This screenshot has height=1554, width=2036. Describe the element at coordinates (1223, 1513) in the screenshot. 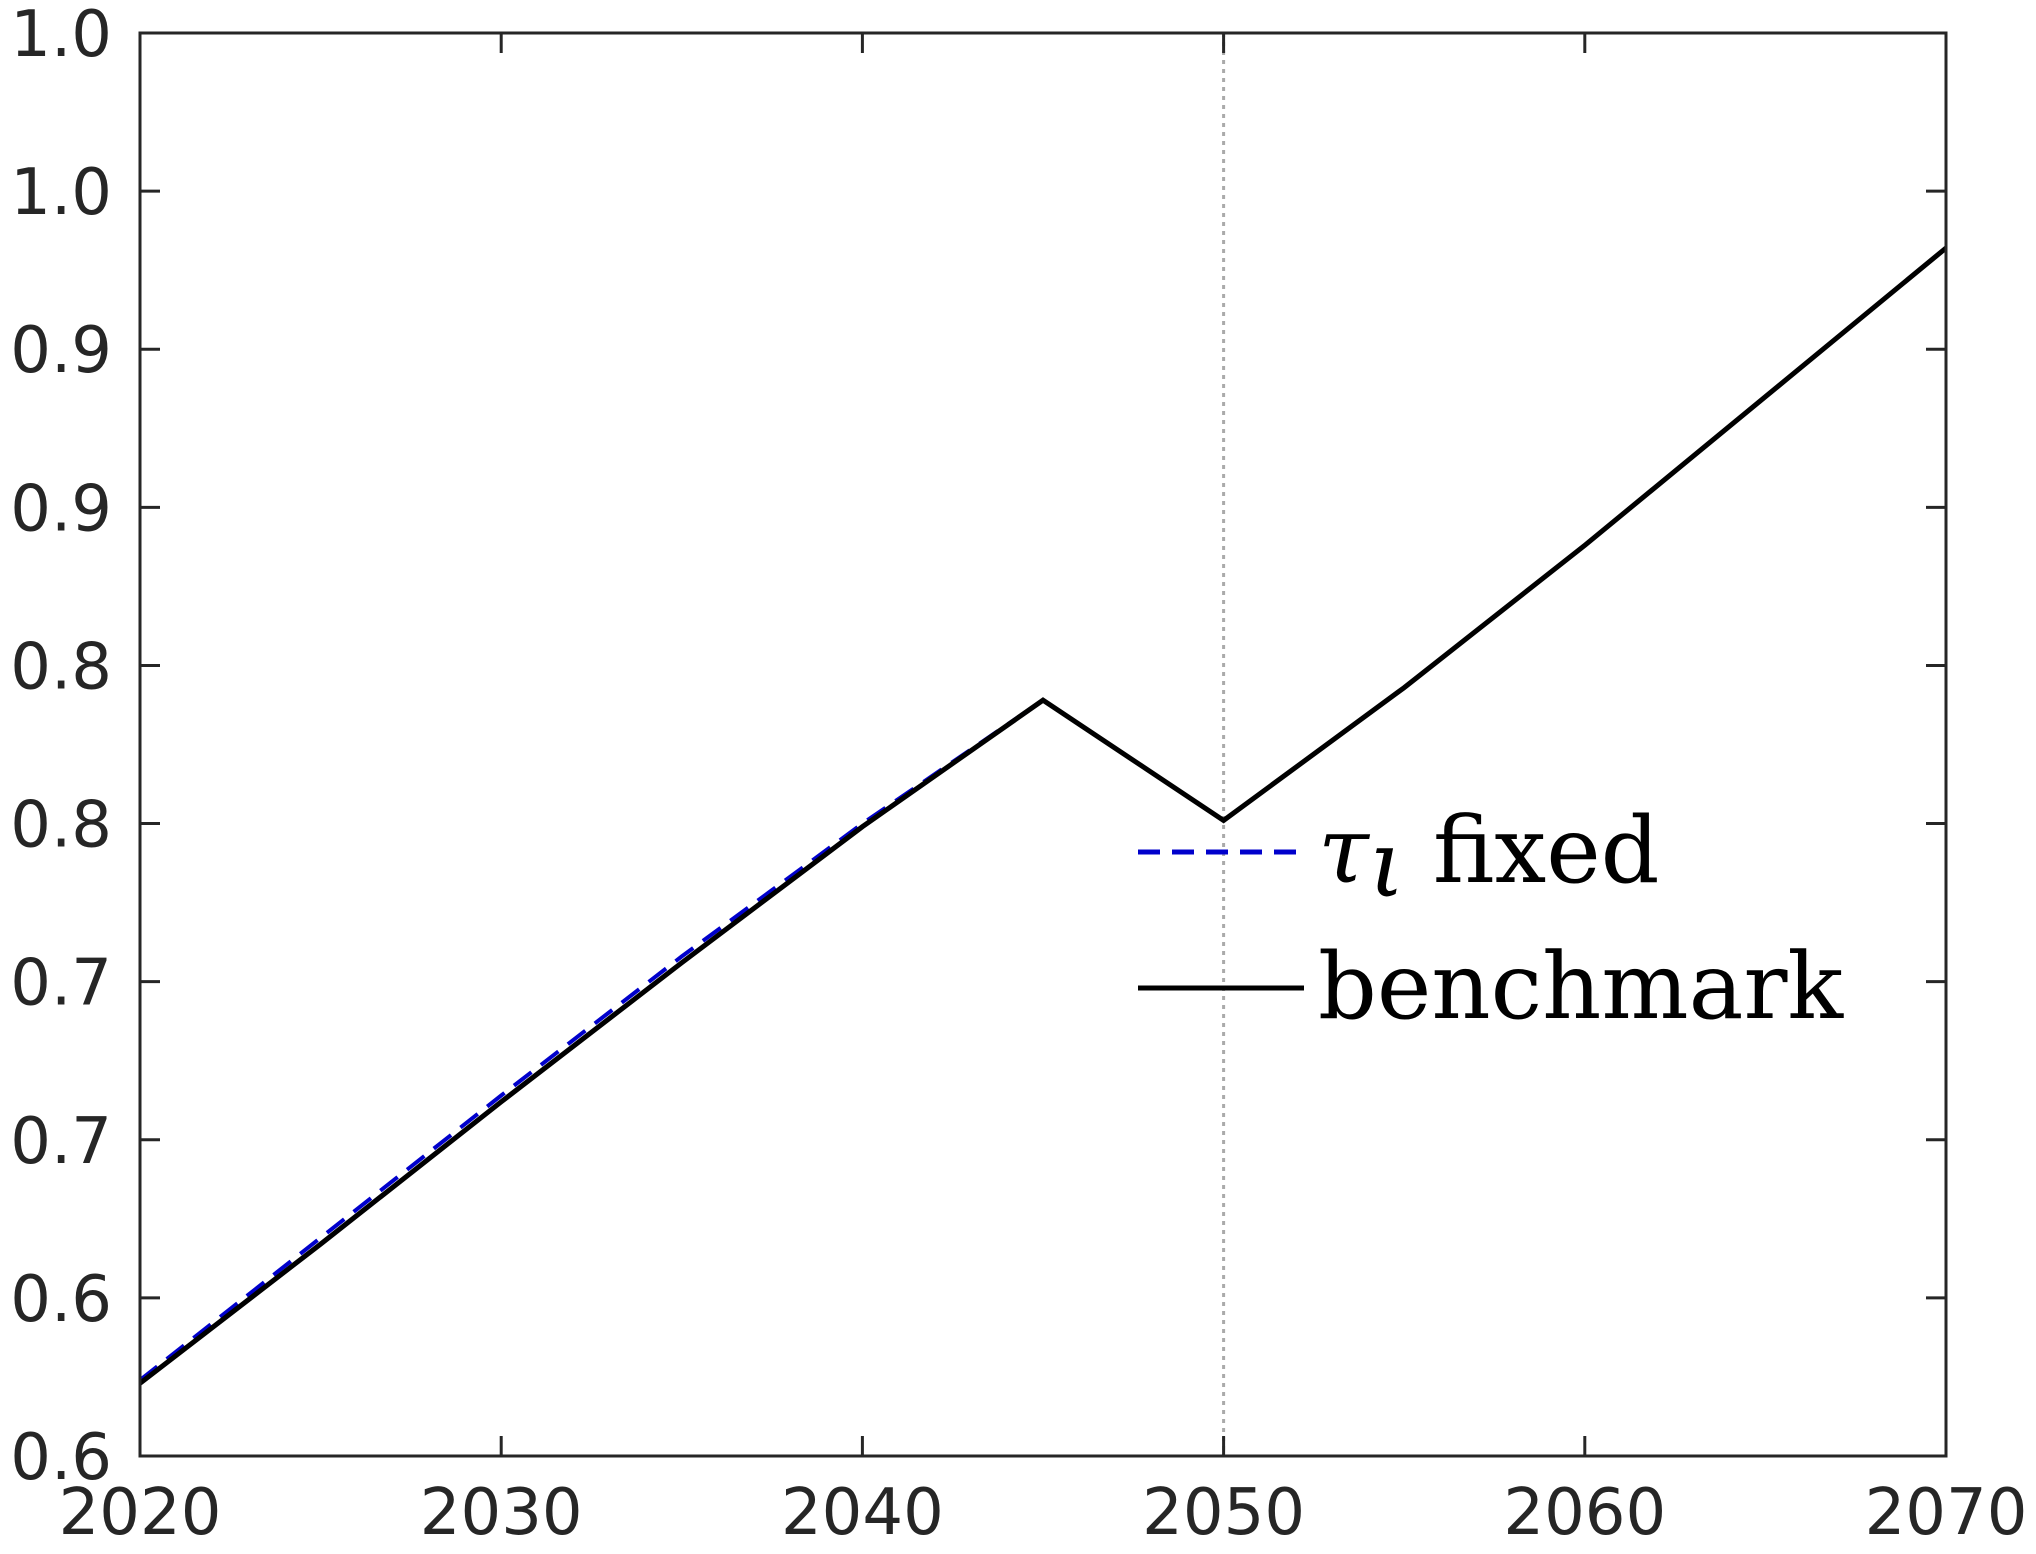

I see `x-tick-label: 2050` at that location.